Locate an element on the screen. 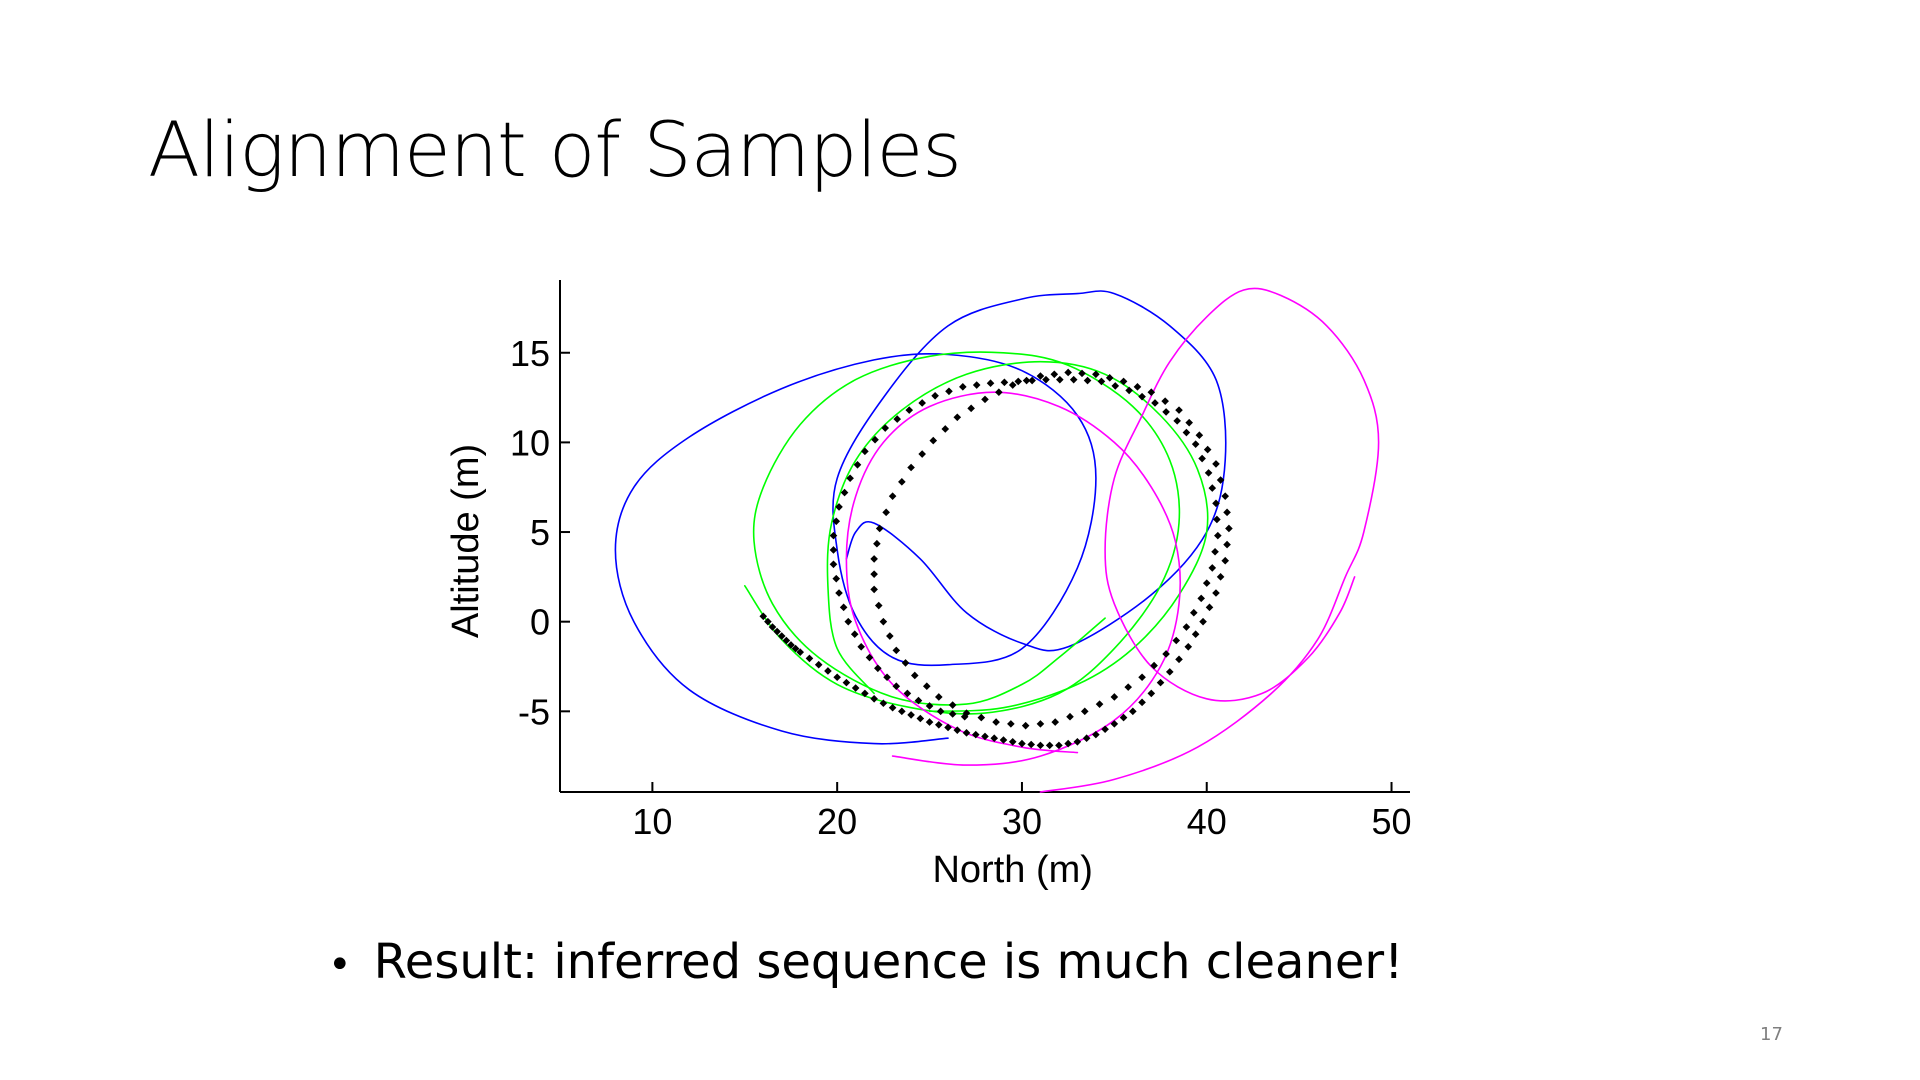 The width and height of the screenshot is (1920, 1080). y-tick-label: 15 is located at coordinates (530, 353).